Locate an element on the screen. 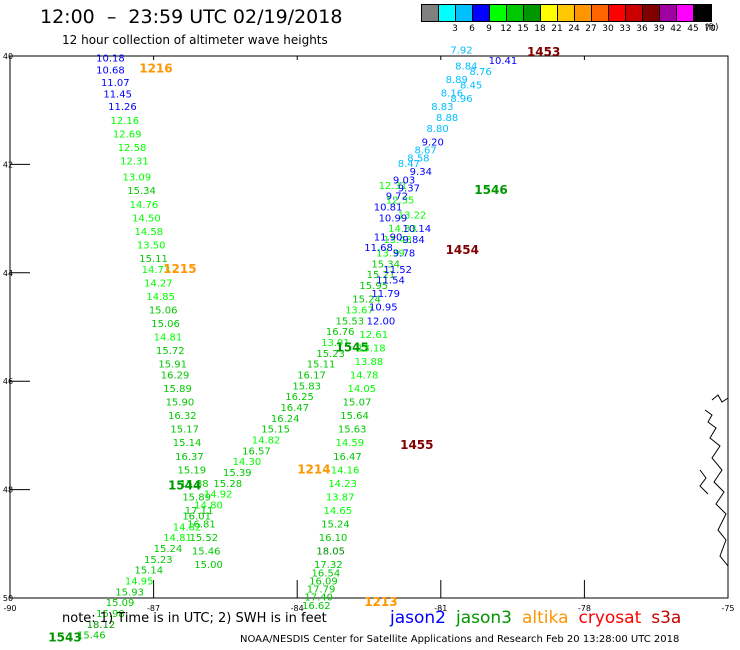 This screenshot has width=740, height=650. color-scale-label: 33 is located at coordinates (625, 29).